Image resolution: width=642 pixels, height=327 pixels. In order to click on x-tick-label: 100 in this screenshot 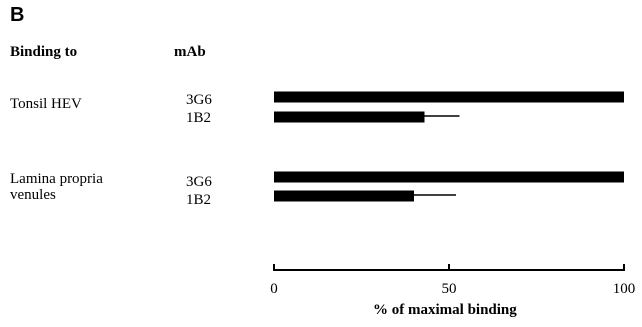, I will do `click(624, 289)`.